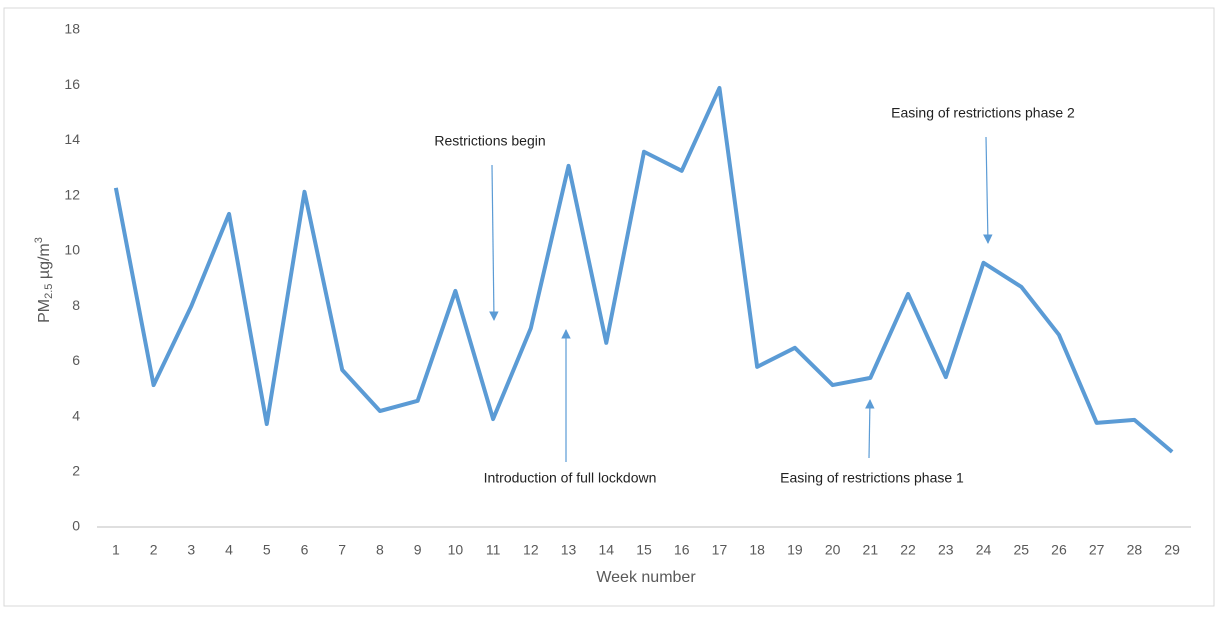 This screenshot has width=1219, height=617. Describe the element at coordinates (983, 113) in the screenshot. I see `annotation: Easing of restrictions phase 2` at that location.